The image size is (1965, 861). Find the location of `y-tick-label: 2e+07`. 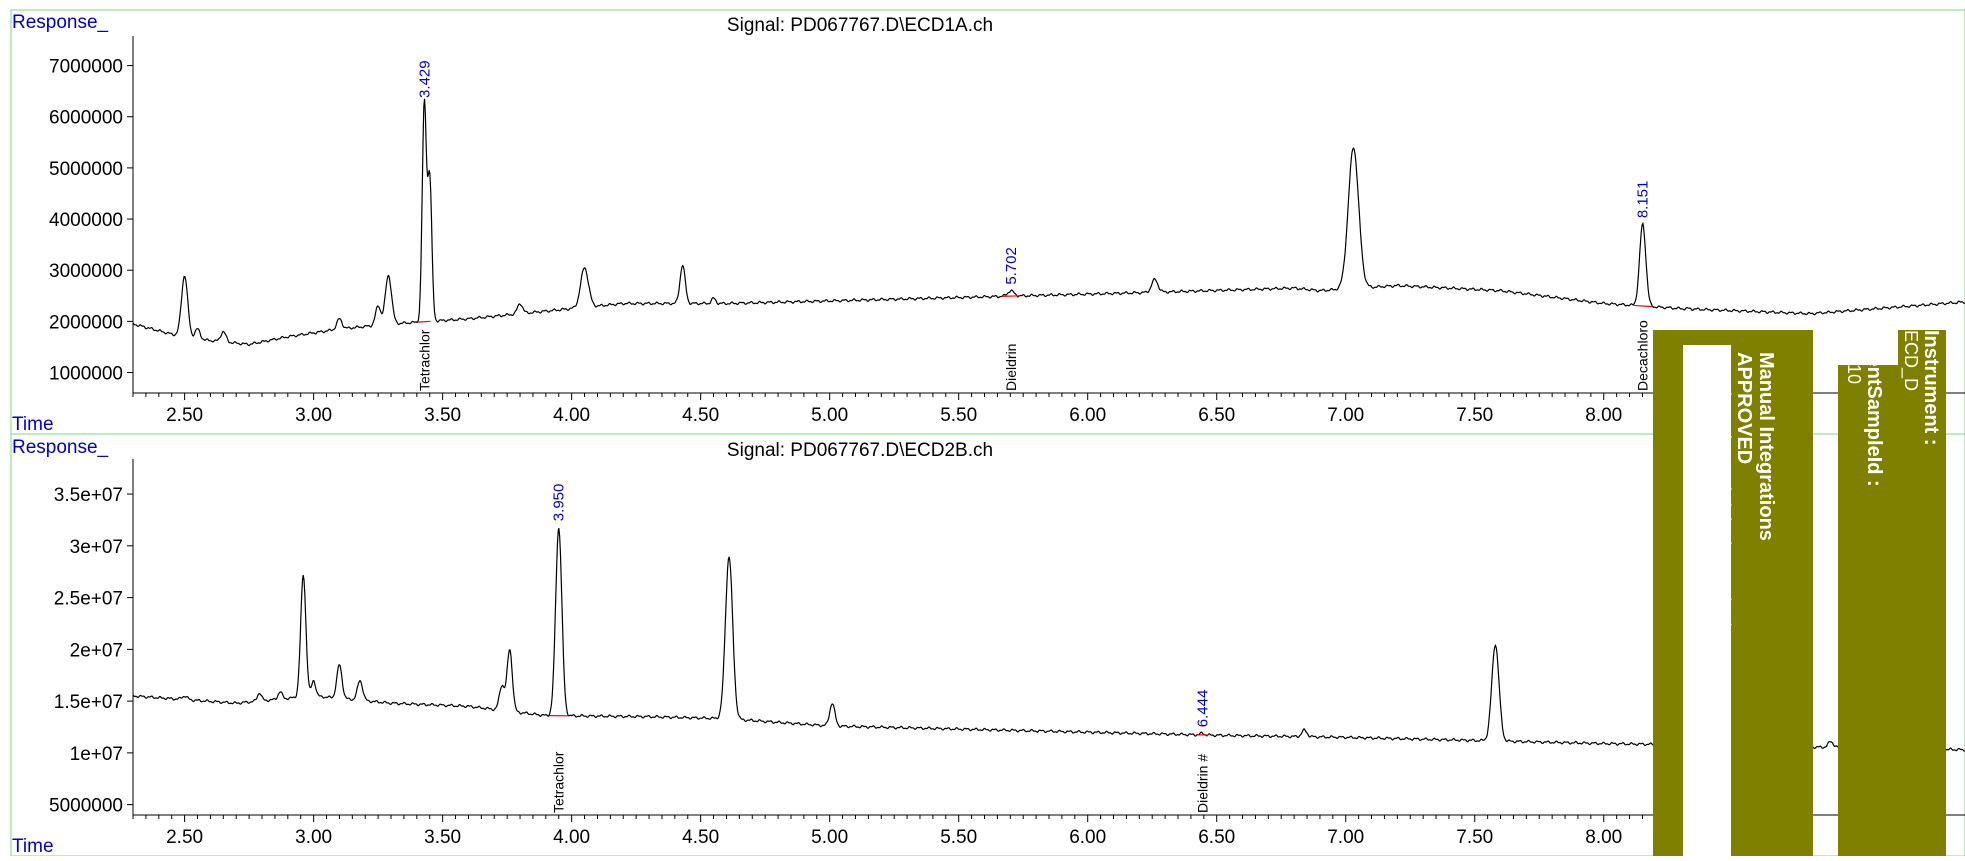

y-tick-label: 2e+07 is located at coordinates (96, 650).